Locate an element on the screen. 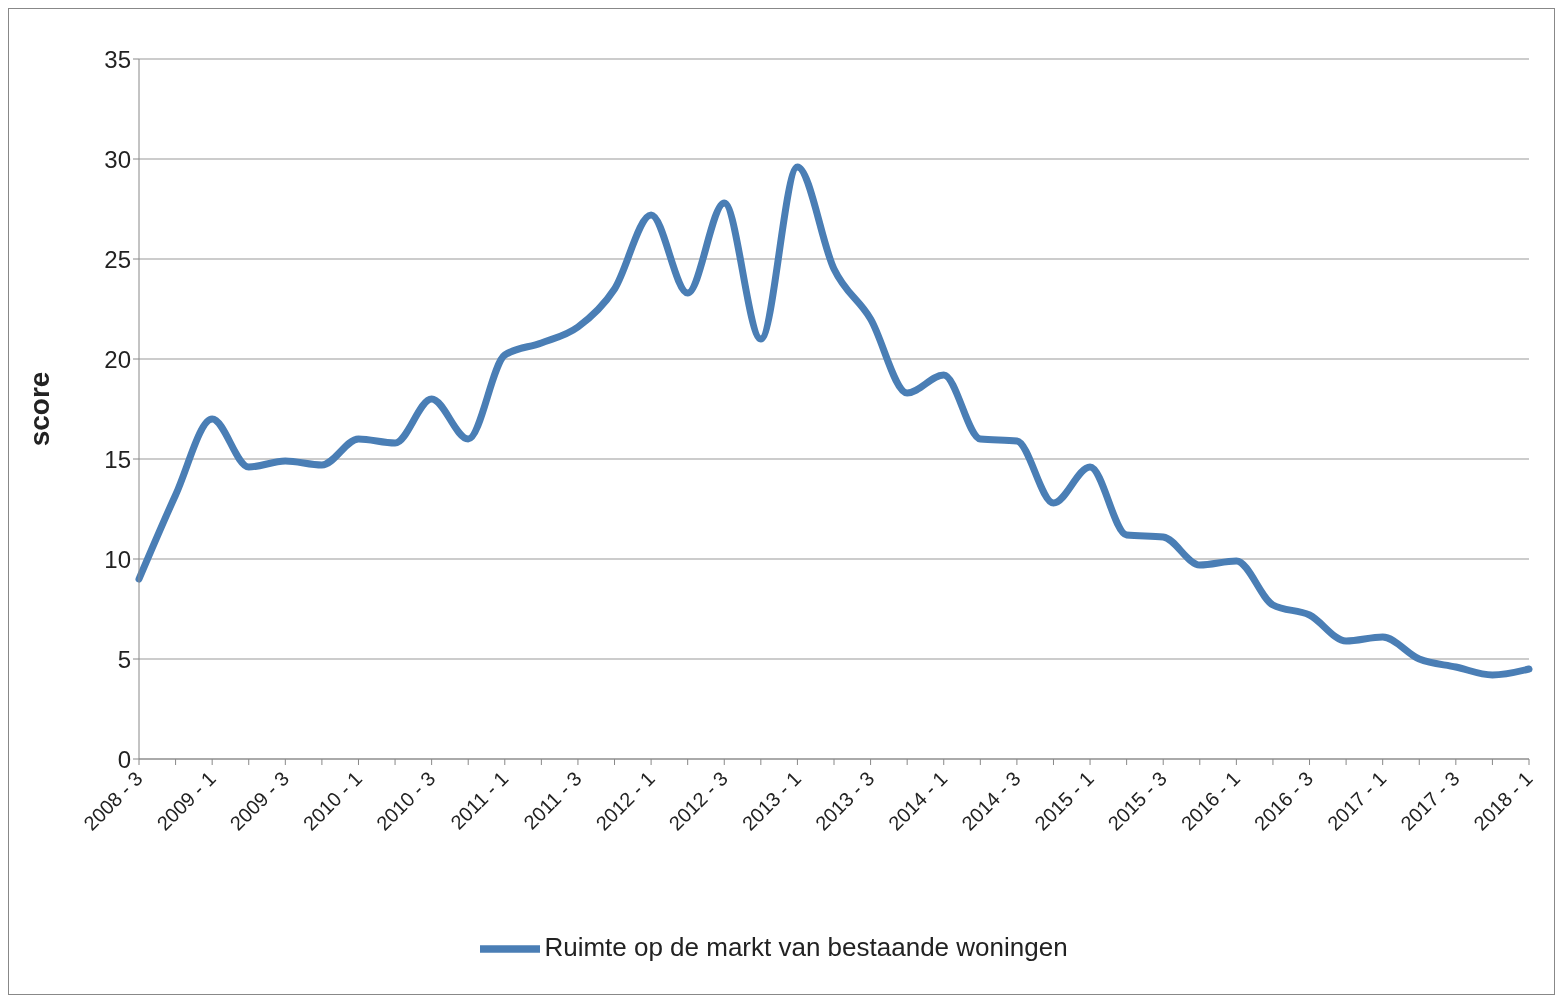 This screenshot has height=1008, width=1568. y-tick-label: 30 is located at coordinates (117, 159).